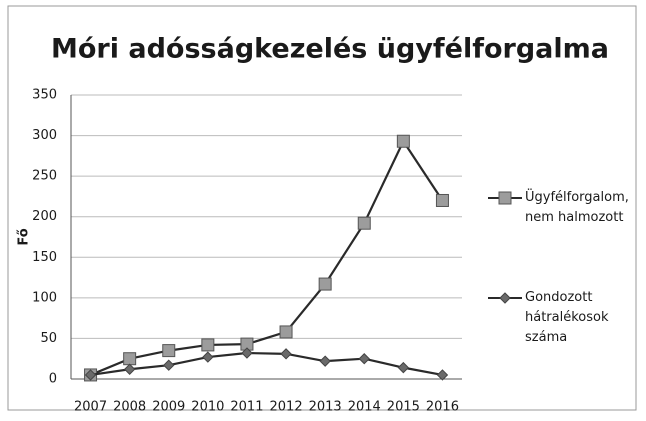  What do you see at coordinates (44, 216) in the screenshot?
I see `y-tick-label: 200` at bounding box center [44, 216].